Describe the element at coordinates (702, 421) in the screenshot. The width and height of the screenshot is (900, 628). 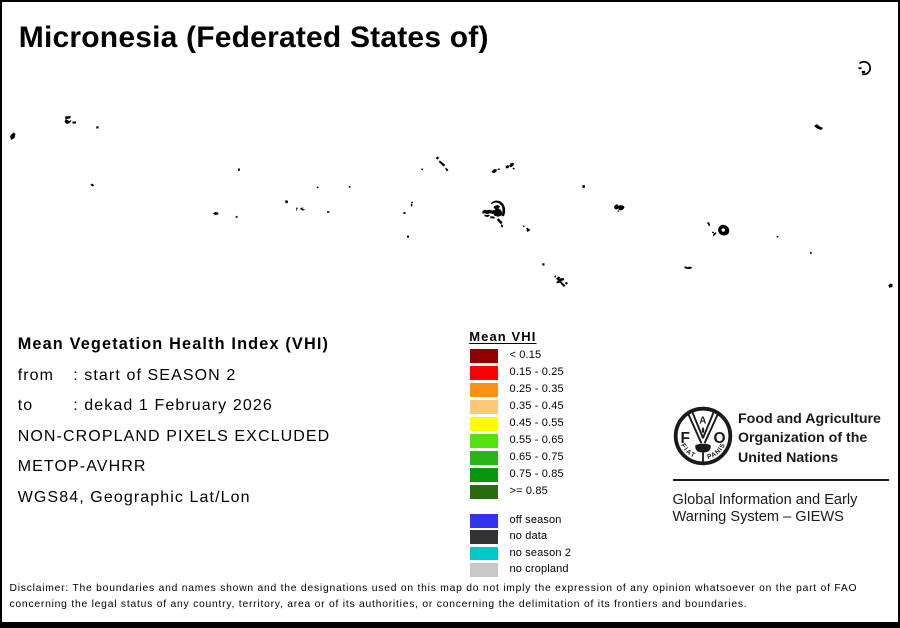
I see `svg-text: A` at that location.